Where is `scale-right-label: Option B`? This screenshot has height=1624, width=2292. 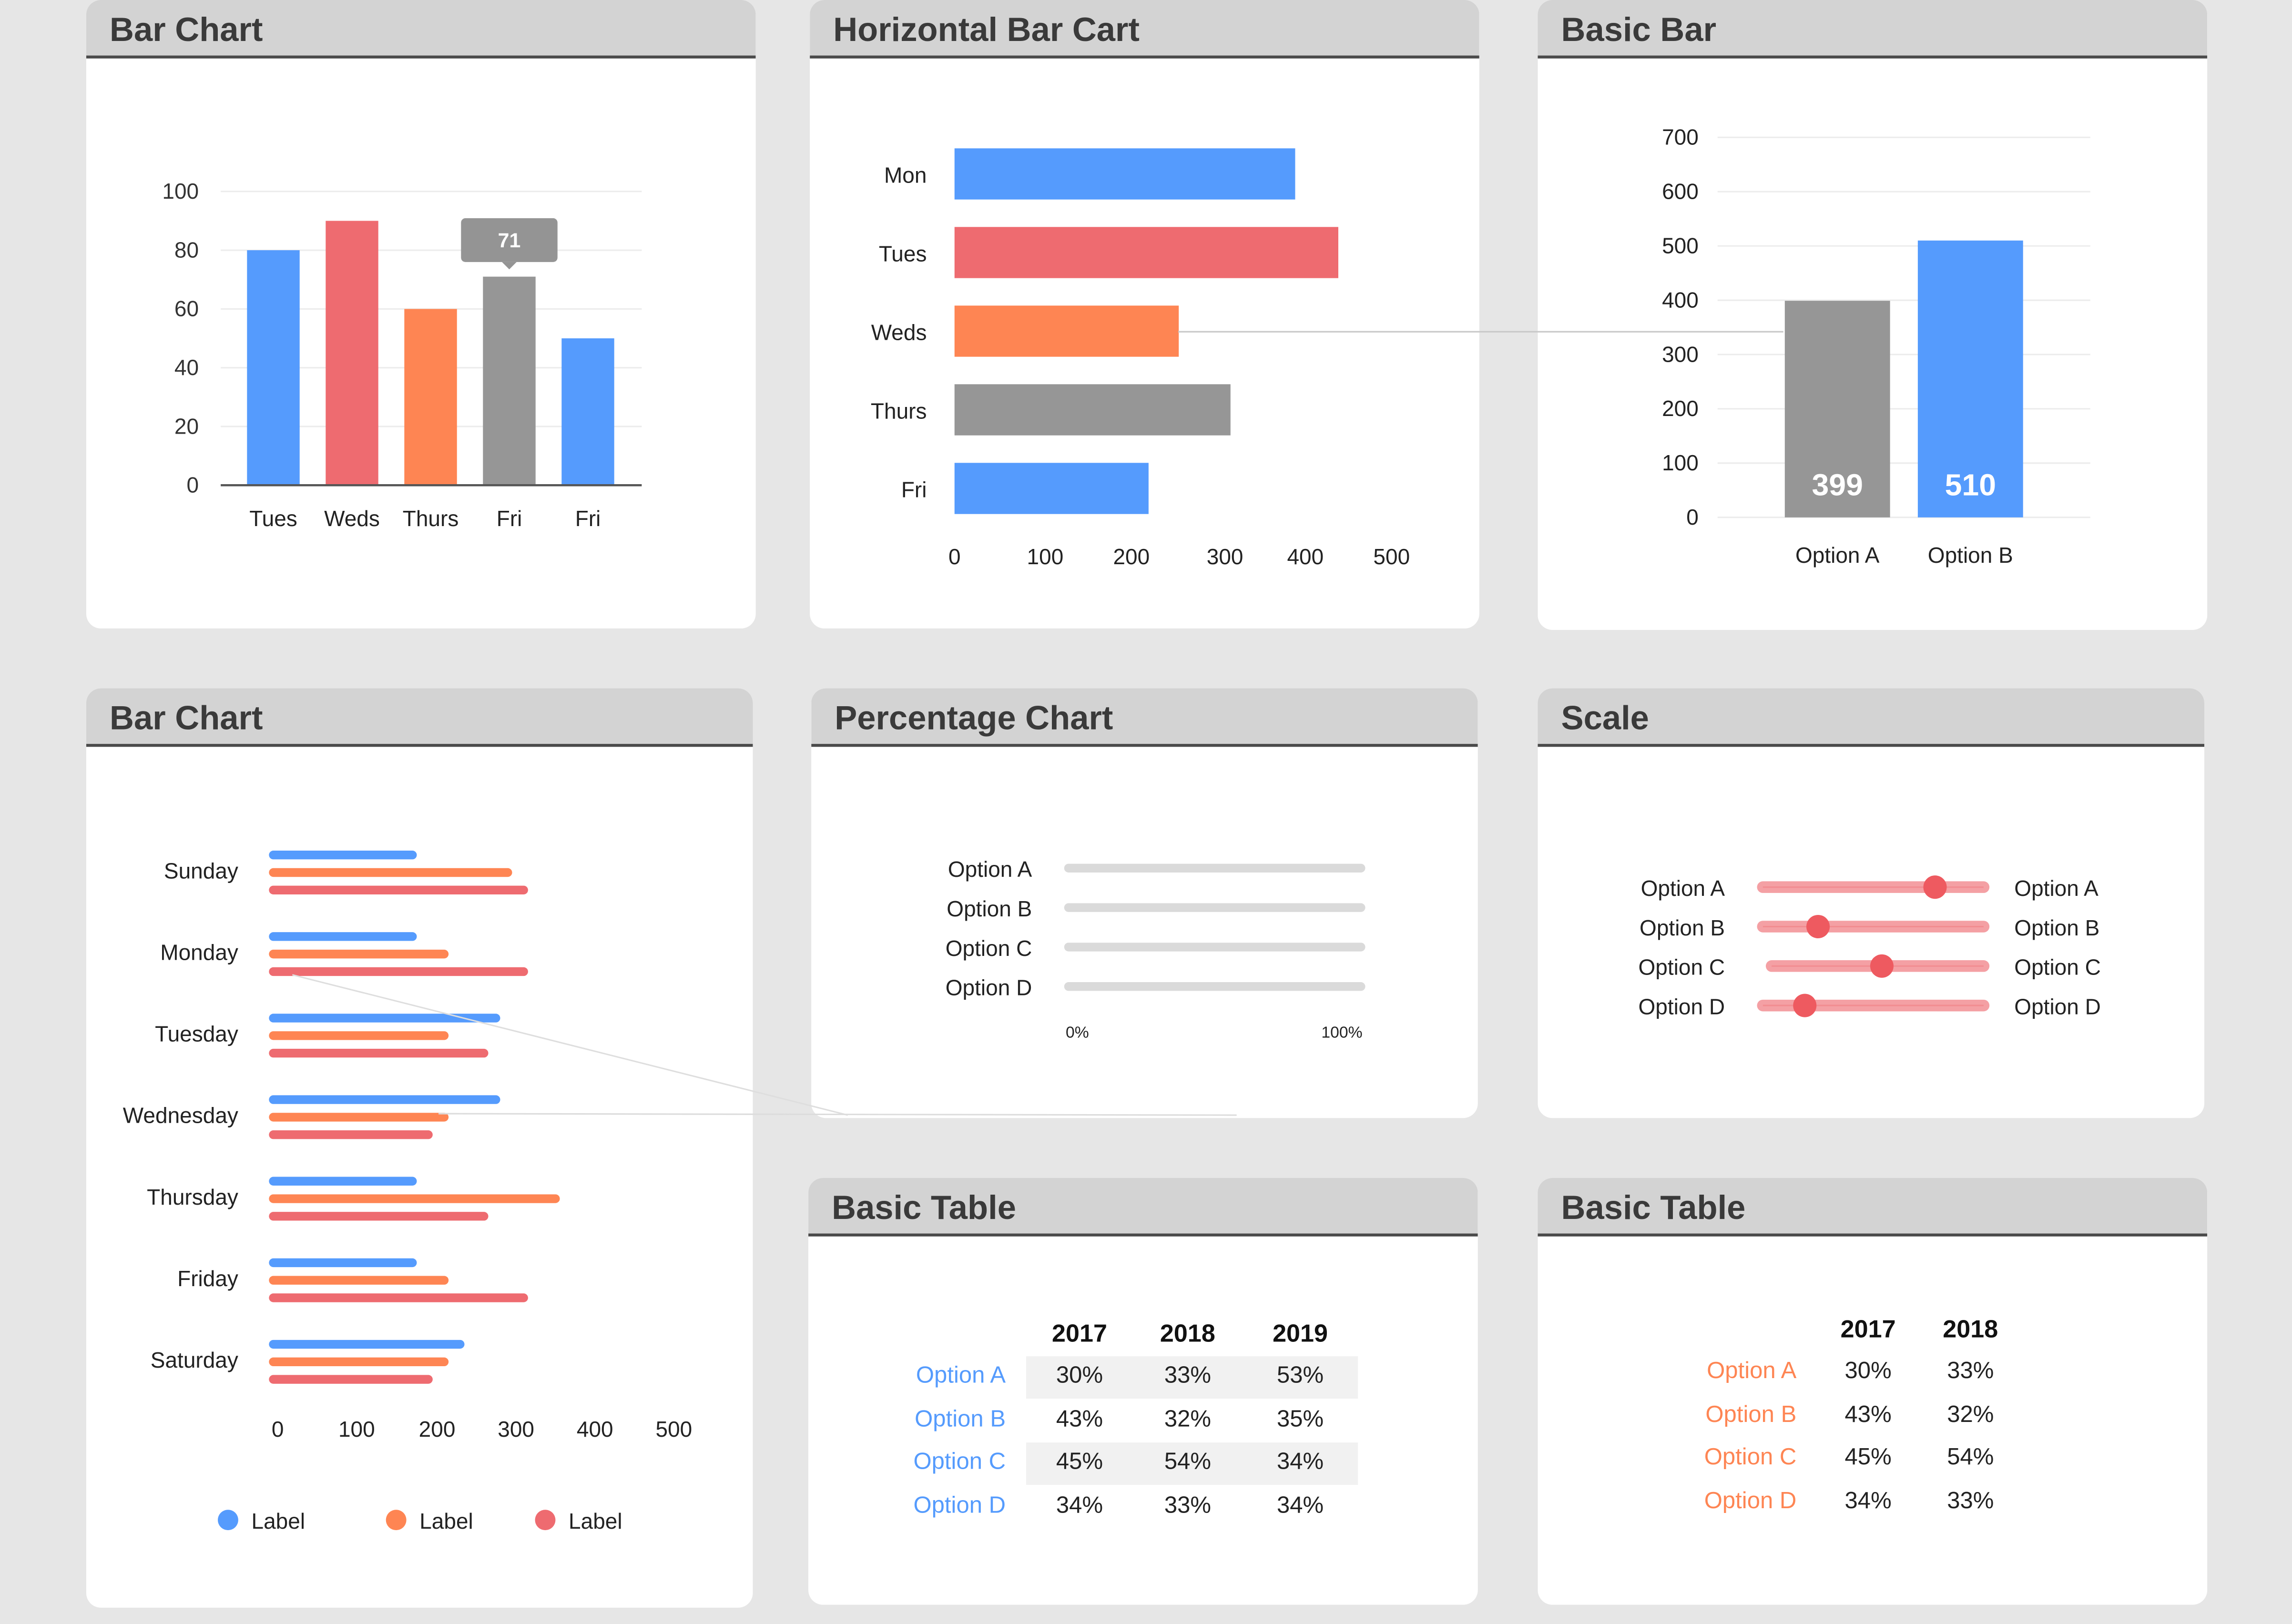 scale-right-label: Option B is located at coordinates (2056, 927).